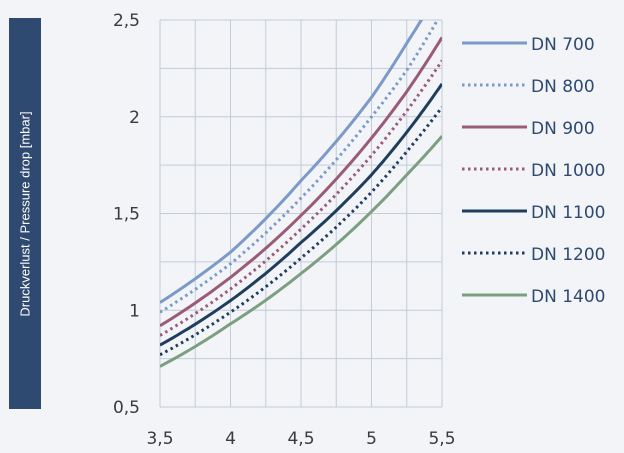 The image size is (624, 453). I want to click on legend-label: DN 900, so click(563, 129).